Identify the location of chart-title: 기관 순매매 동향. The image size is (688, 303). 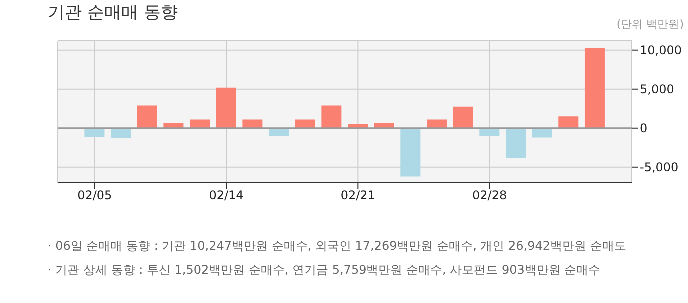
(113, 13).